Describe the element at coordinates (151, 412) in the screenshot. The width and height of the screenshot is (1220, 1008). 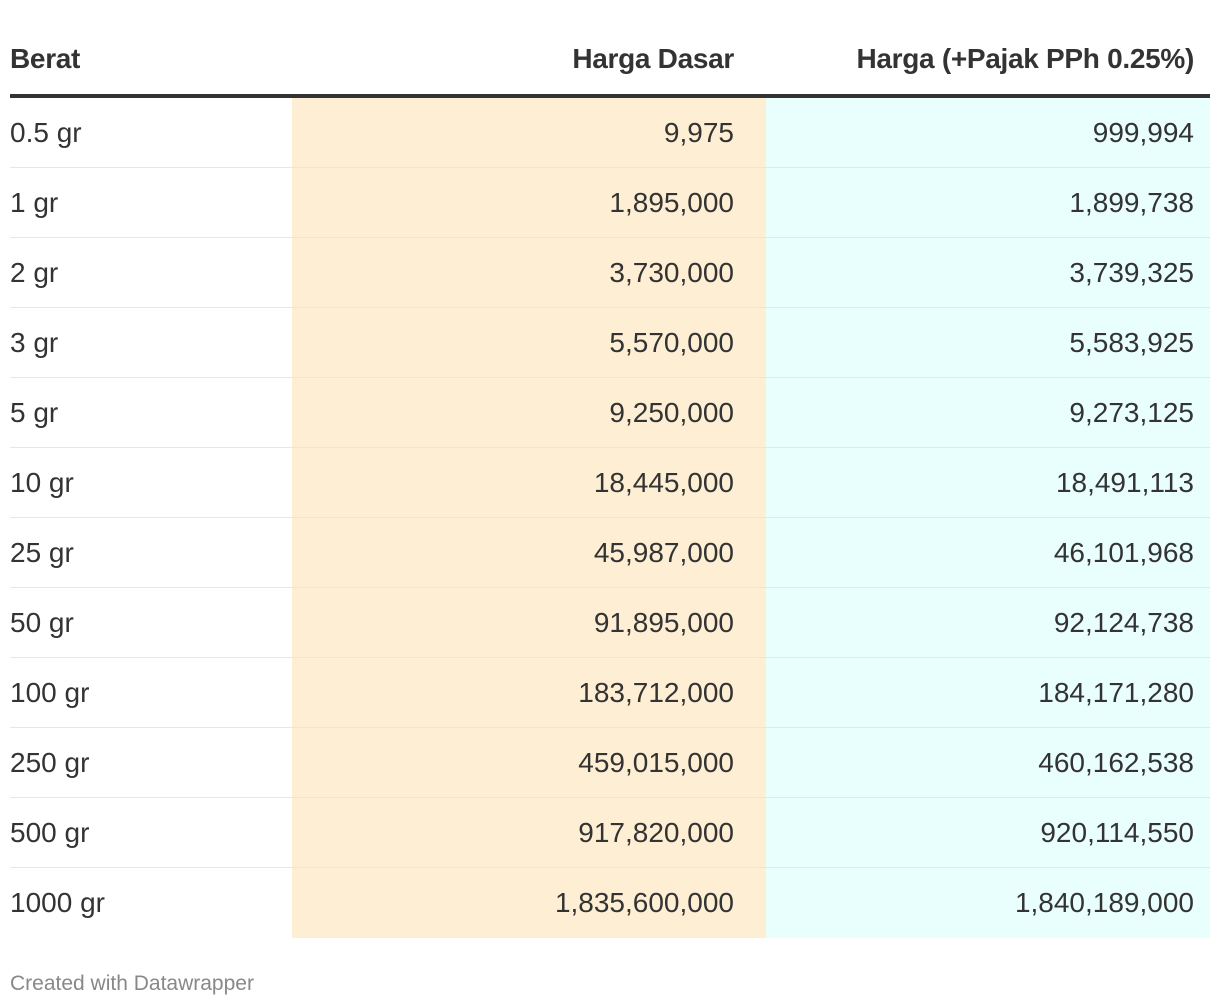
I see `cell-weight: 5 gr` at that location.